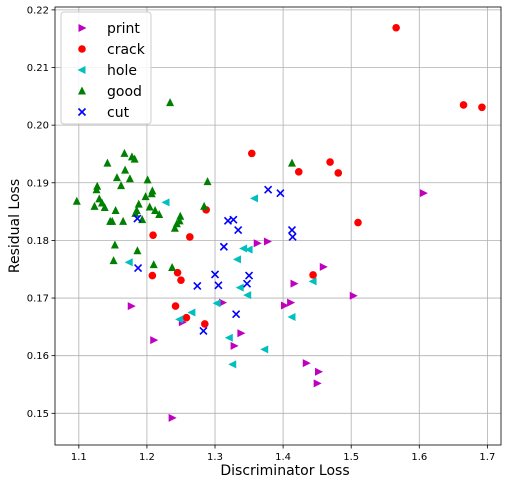  What do you see at coordinates (122, 71) in the screenshot?
I see `legend-label-hole: hole` at bounding box center [122, 71].